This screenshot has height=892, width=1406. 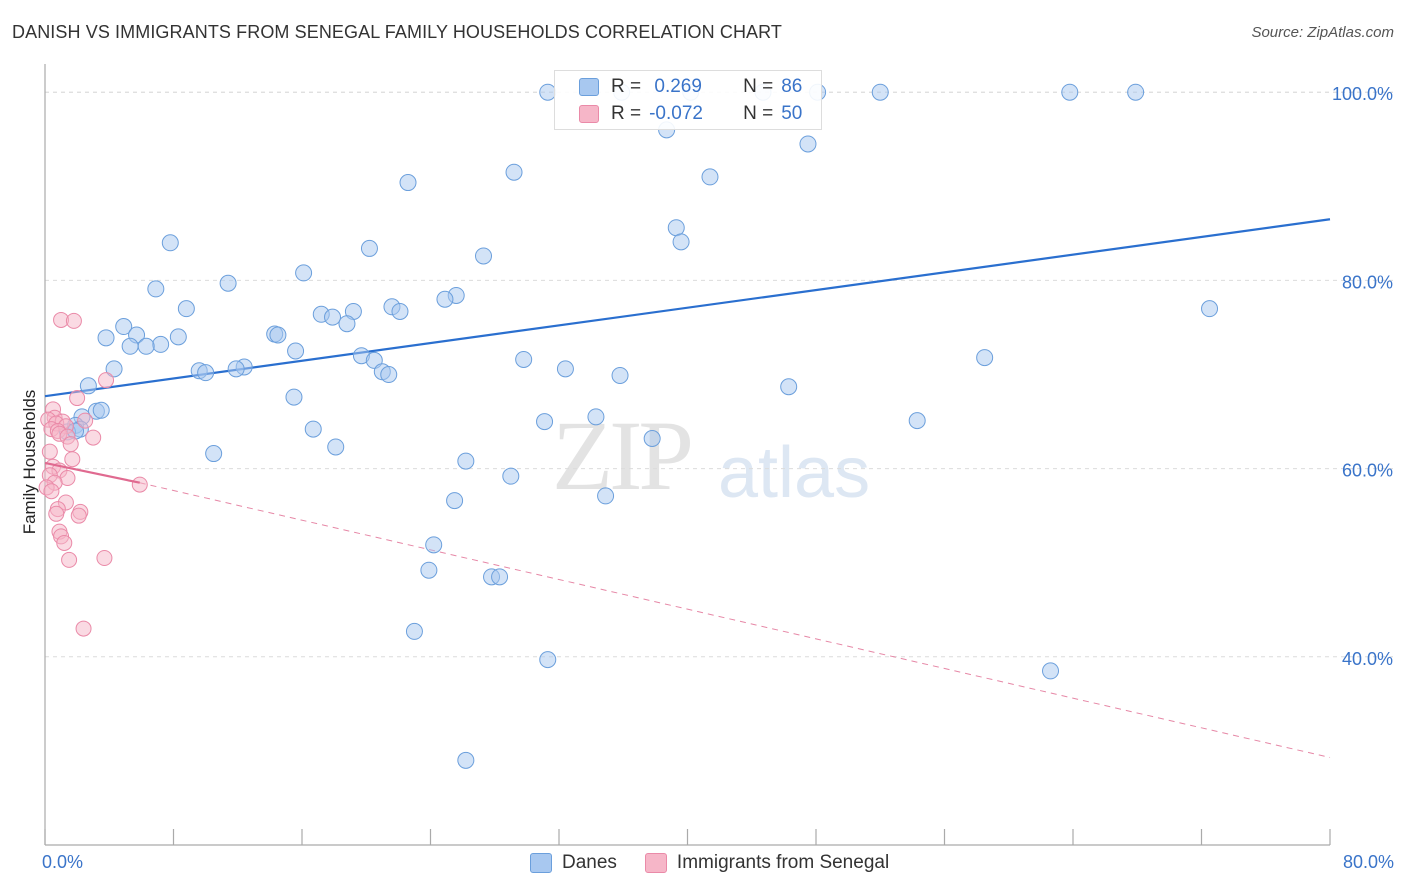 I want to click on danes-swatch, so click(x=589, y=87).